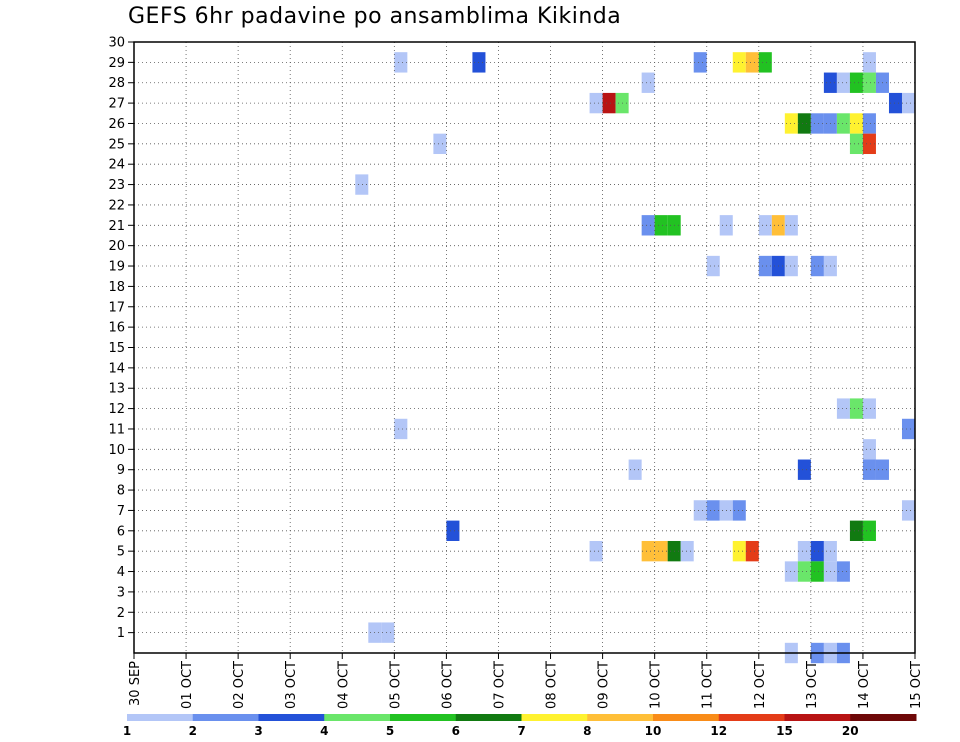 This screenshot has height=742, width=960. I want to click on x-tick-label: 11 OCT, so click(708, 685).